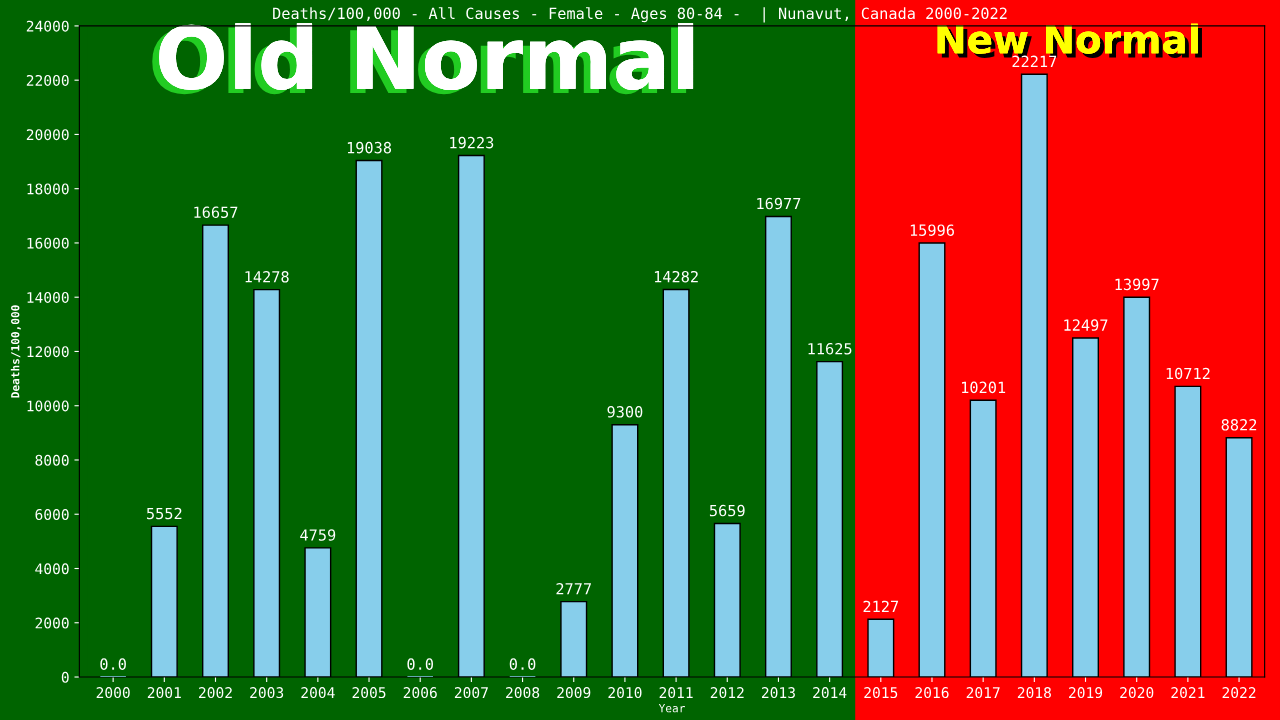 This screenshot has width=1280, height=720. I want to click on data-label: 5659, so click(727, 510).